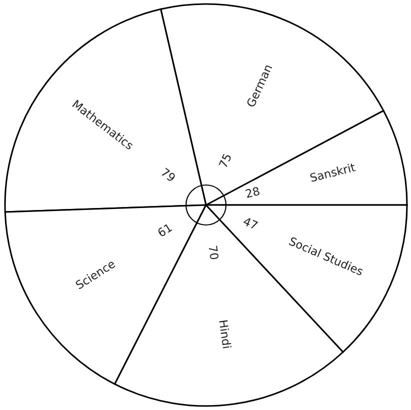 This screenshot has height=410, width=411. What do you see at coordinates (213, 253) in the screenshot?
I see `data-label: 70` at bounding box center [213, 253].